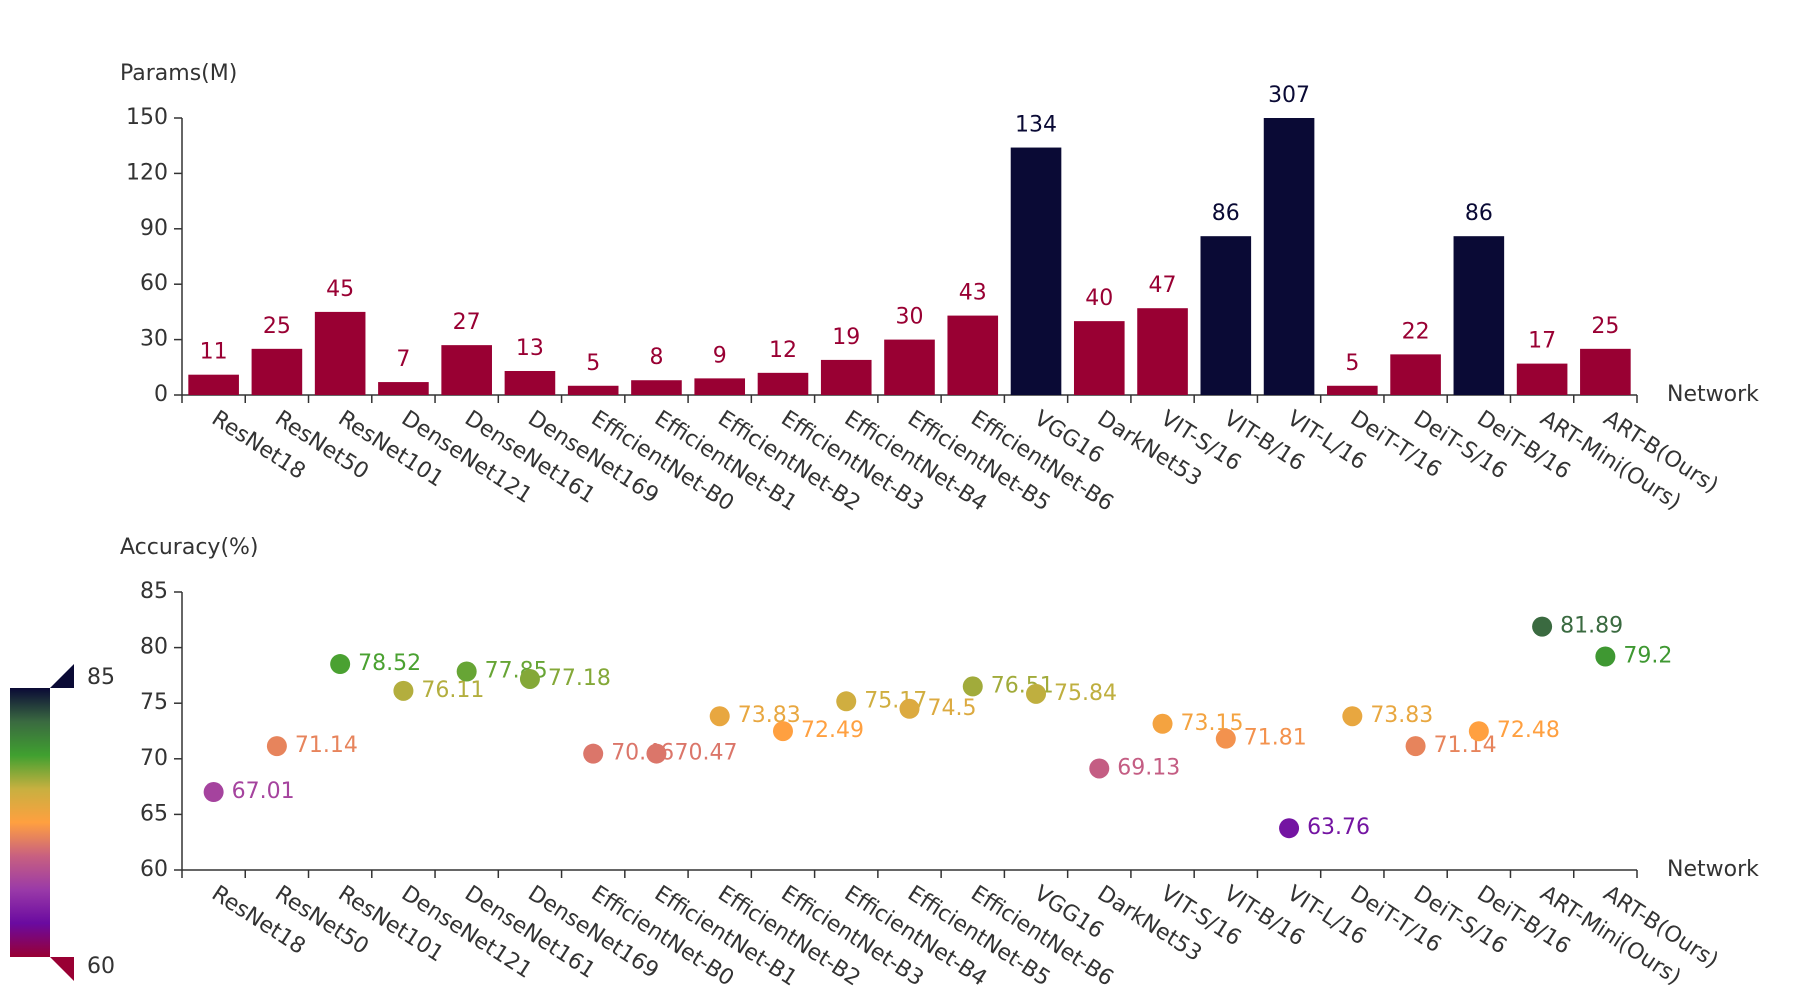 The width and height of the screenshot is (1800, 1004). What do you see at coordinates (1099, 298) in the screenshot?
I see `data-label: 40` at bounding box center [1099, 298].